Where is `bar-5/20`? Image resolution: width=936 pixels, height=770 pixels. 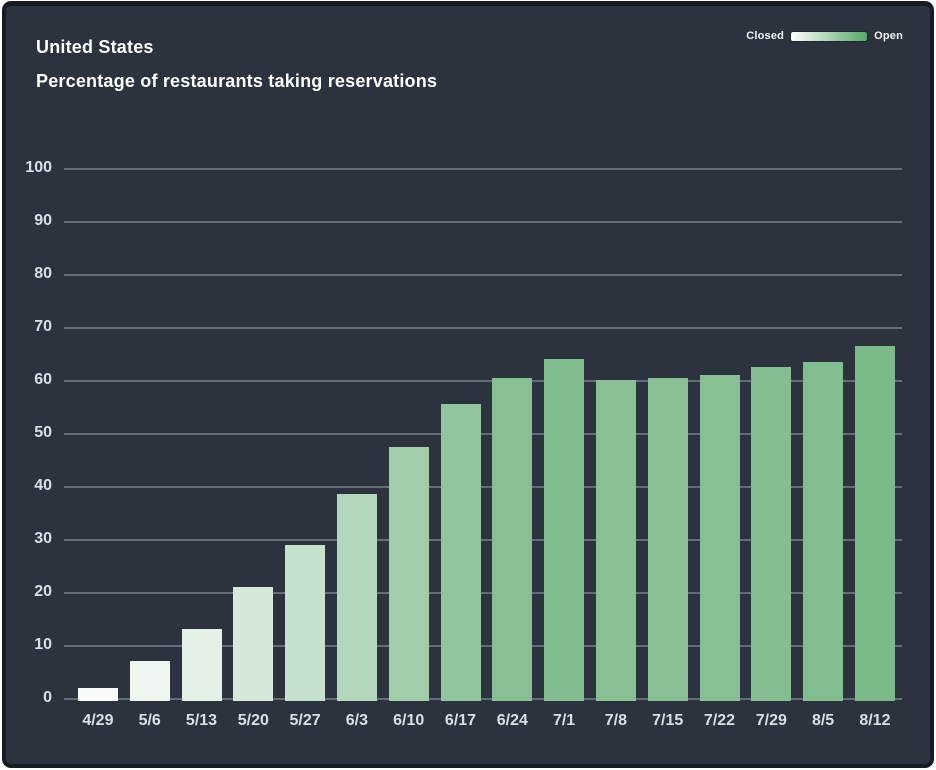 bar-5/20 is located at coordinates (253, 644).